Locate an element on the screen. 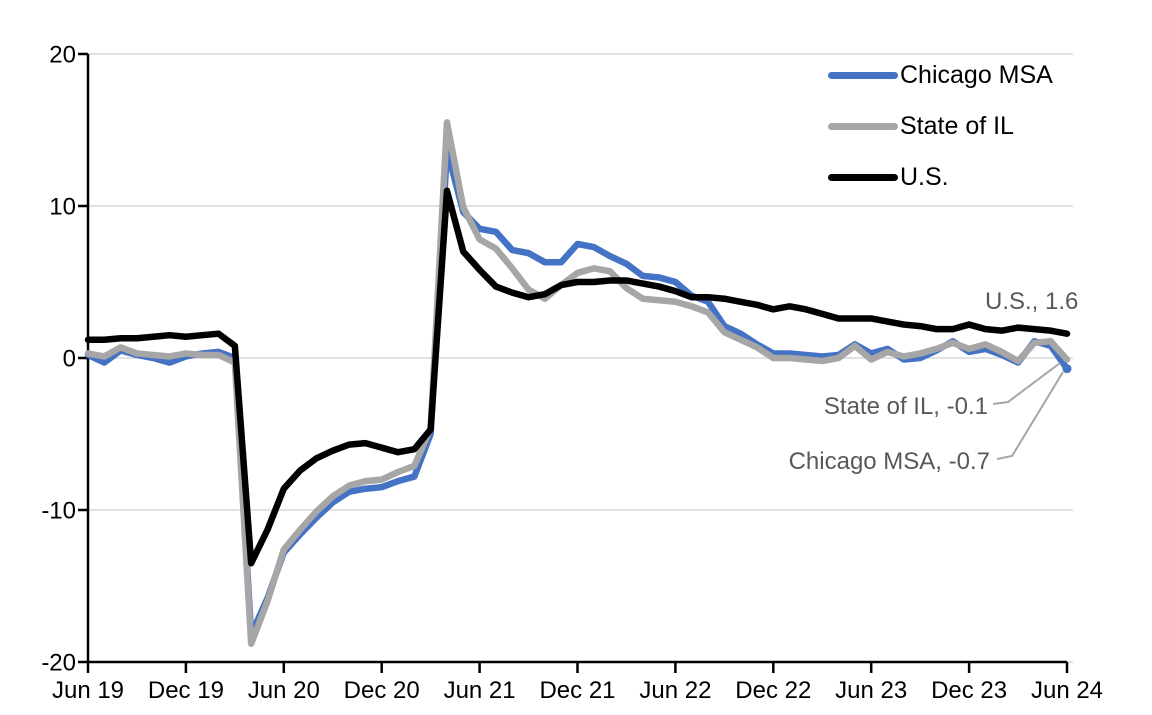 This screenshot has height=715, width=1152. y-tick-label: -10 is located at coordinates (58, 511).